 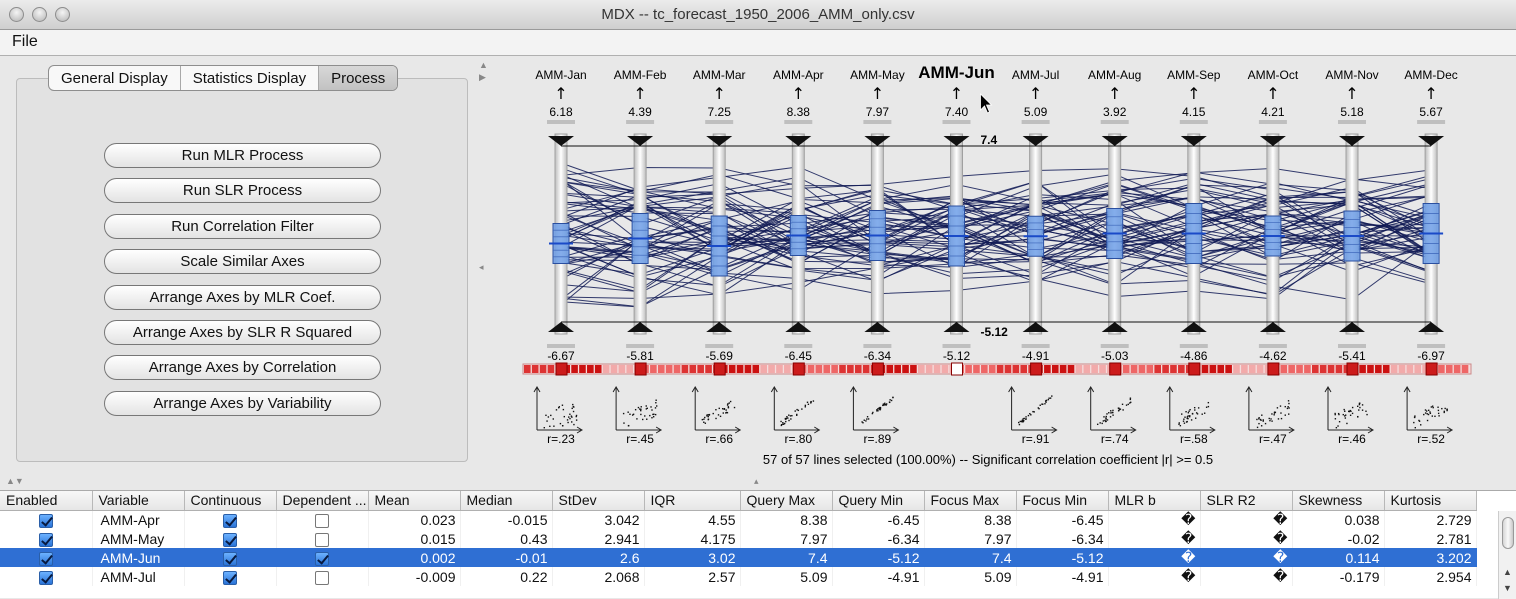 What do you see at coordinates (414, 501) in the screenshot?
I see `column-header-mean: Mean` at bounding box center [414, 501].